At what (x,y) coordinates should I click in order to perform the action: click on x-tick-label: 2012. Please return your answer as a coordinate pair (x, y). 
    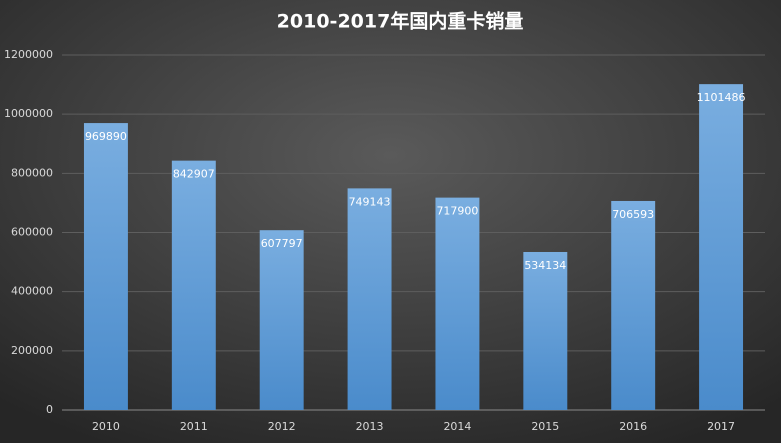
    Looking at the image, I should click on (282, 426).